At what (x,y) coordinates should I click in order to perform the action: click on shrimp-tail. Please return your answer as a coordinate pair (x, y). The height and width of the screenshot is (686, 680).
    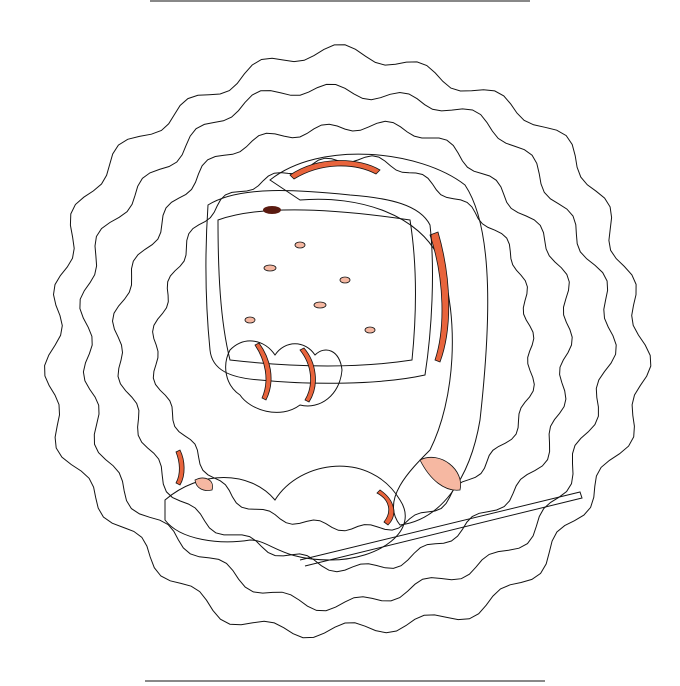
    Looking at the image, I should click on (440, 474).